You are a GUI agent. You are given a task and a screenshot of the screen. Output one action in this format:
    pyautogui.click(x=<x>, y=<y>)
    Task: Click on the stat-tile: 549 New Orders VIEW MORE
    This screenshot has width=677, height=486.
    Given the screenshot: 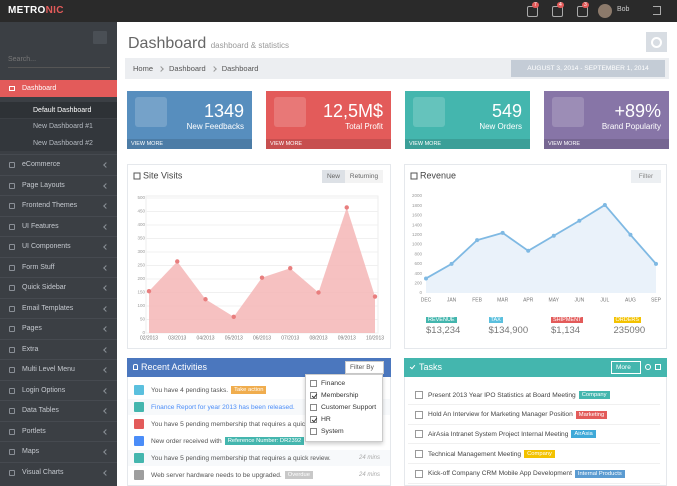 What is the action you would take?
    pyautogui.click(x=467, y=120)
    